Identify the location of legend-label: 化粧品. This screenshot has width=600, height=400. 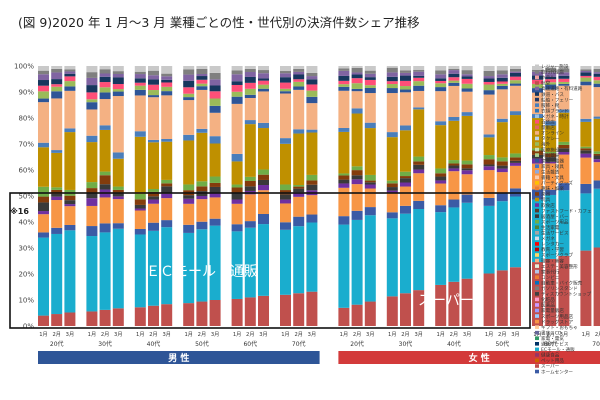
(548, 299).